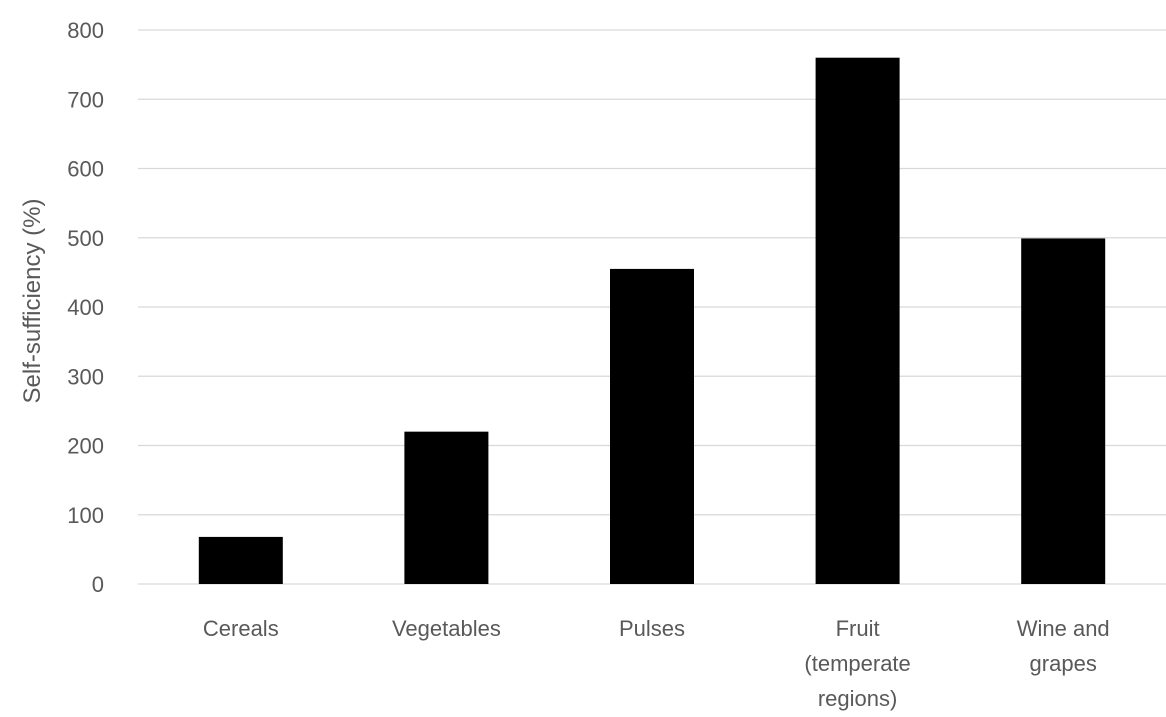 The width and height of the screenshot is (1166, 717). I want to click on x-tick-label-line: Vegetables, so click(446, 628).